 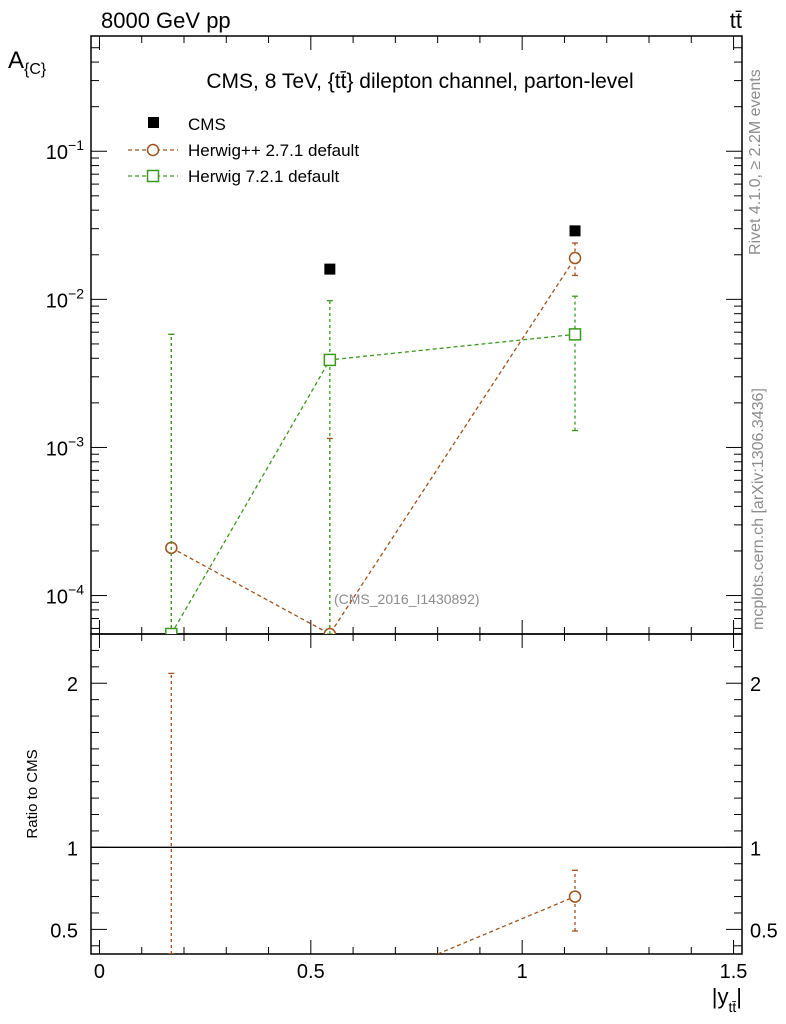 I want to click on analysis-tag: (CMS_2016_I1430892), so click(x=407, y=599).